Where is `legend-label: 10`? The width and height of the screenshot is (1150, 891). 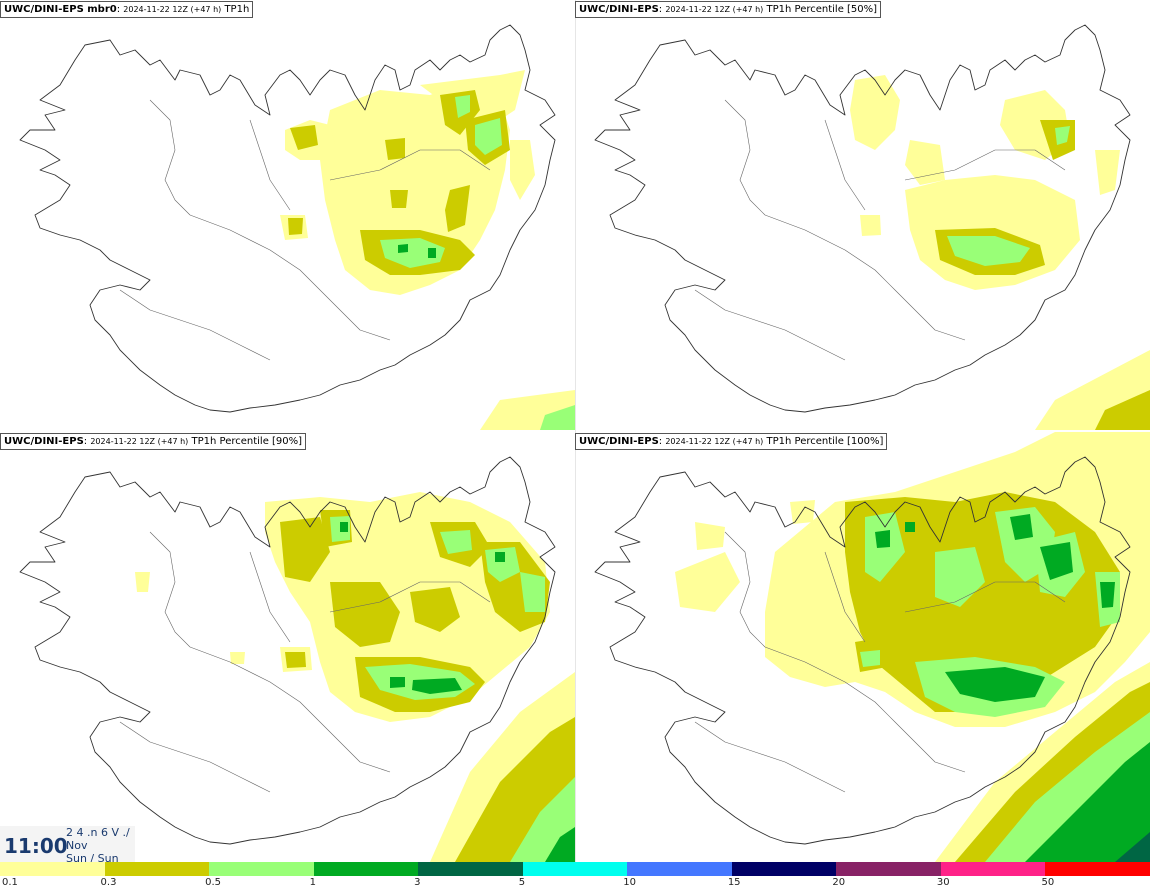 legend-label: 10 is located at coordinates (629, 882).